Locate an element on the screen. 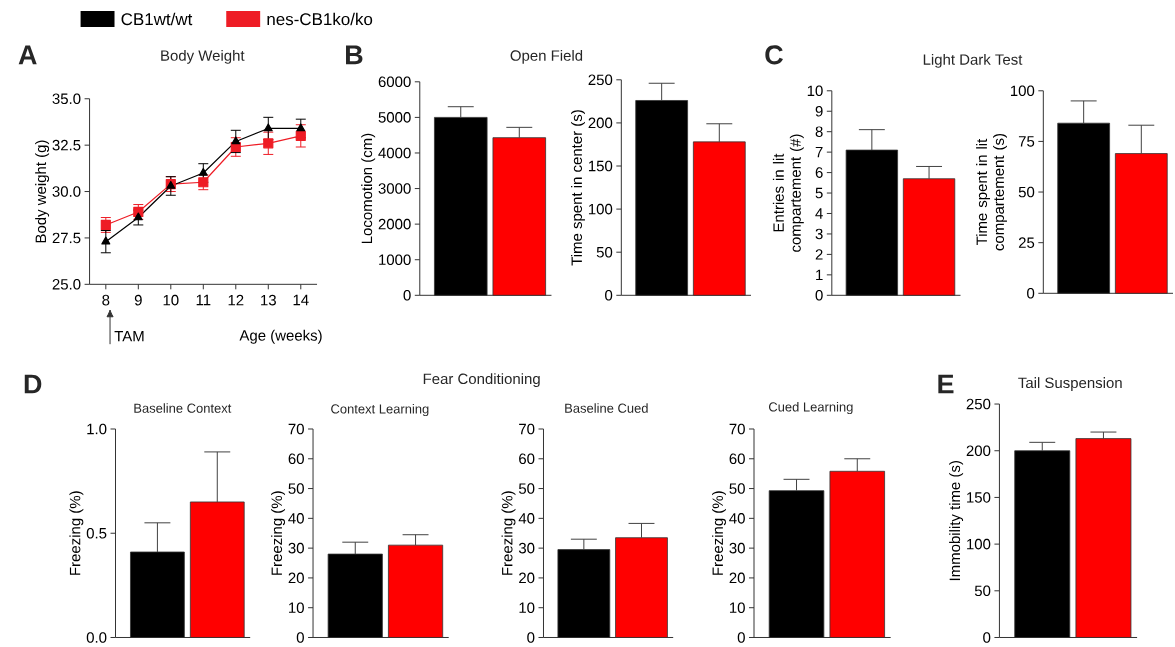  y-tick-label: 32.5 is located at coordinates (66, 145).